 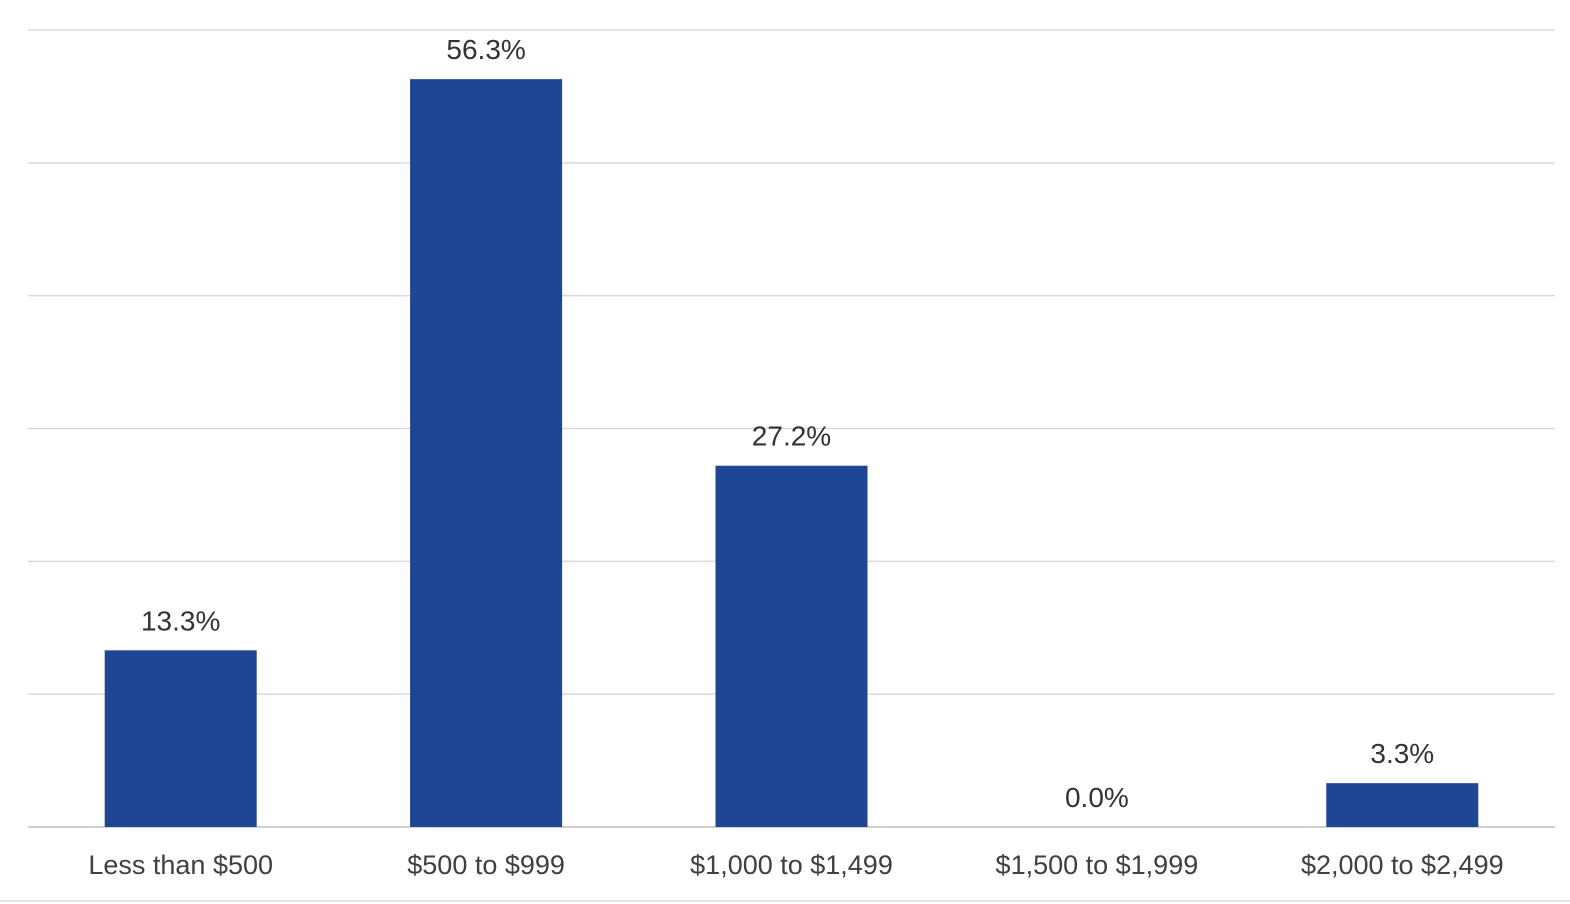 What do you see at coordinates (791, 865) in the screenshot?
I see `x-tick-label-2: $1,000 to $1,499` at bounding box center [791, 865].